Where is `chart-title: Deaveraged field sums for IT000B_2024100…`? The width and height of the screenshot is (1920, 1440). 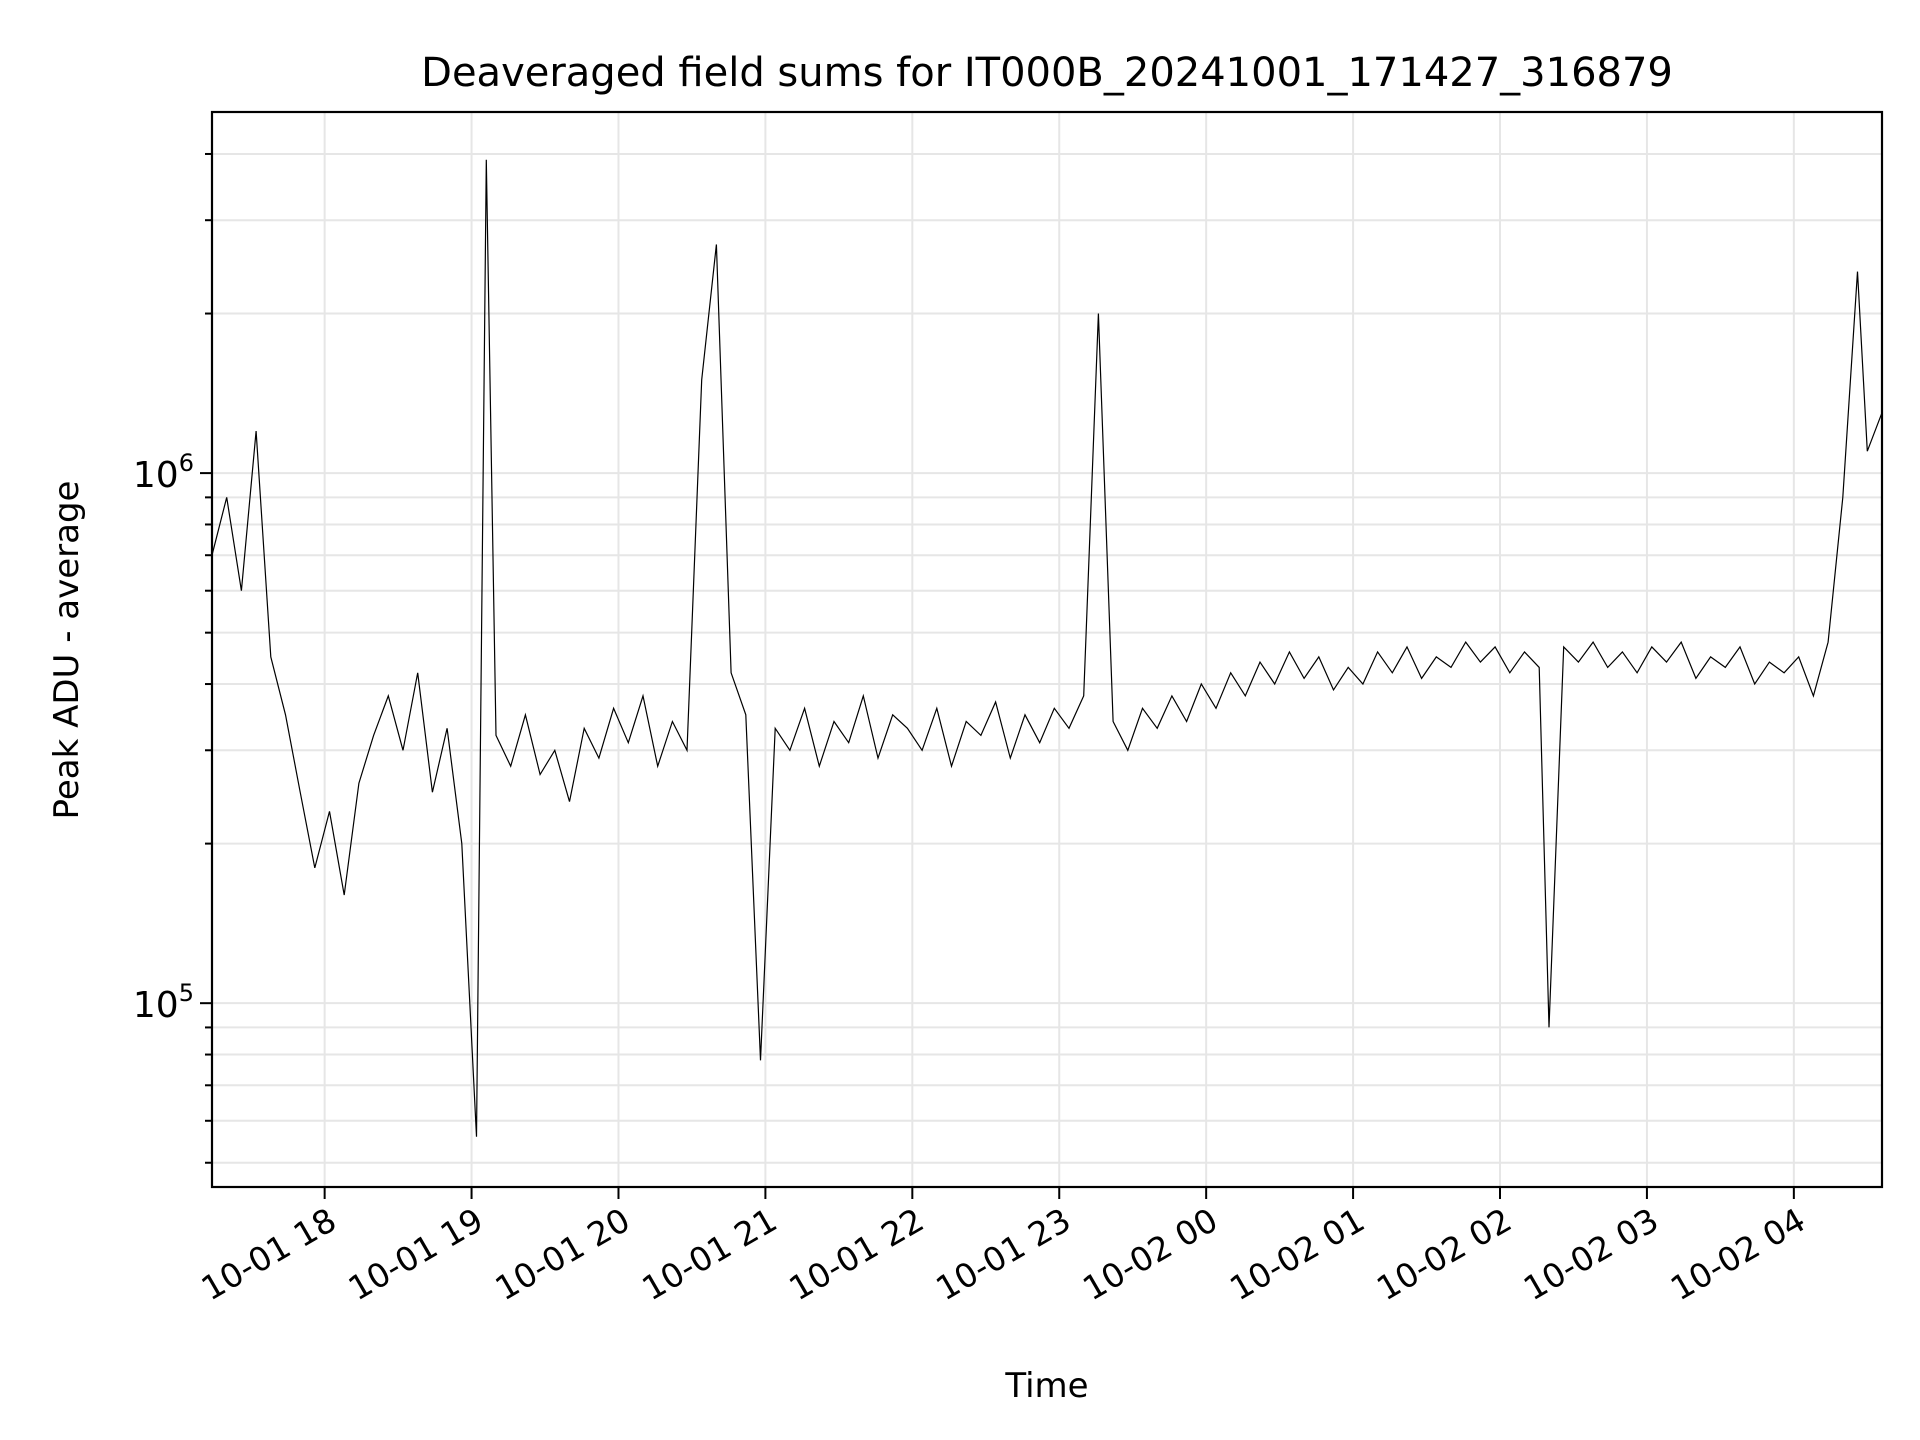 chart-title: Deaveraged field sums for IT000B_2024100… is located at coordinates (1047, 73).